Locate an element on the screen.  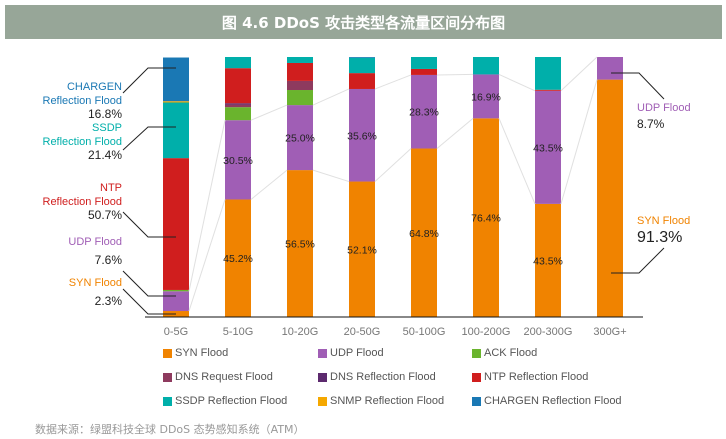
data-label: 28.3% is located at coordinates (424, 113).